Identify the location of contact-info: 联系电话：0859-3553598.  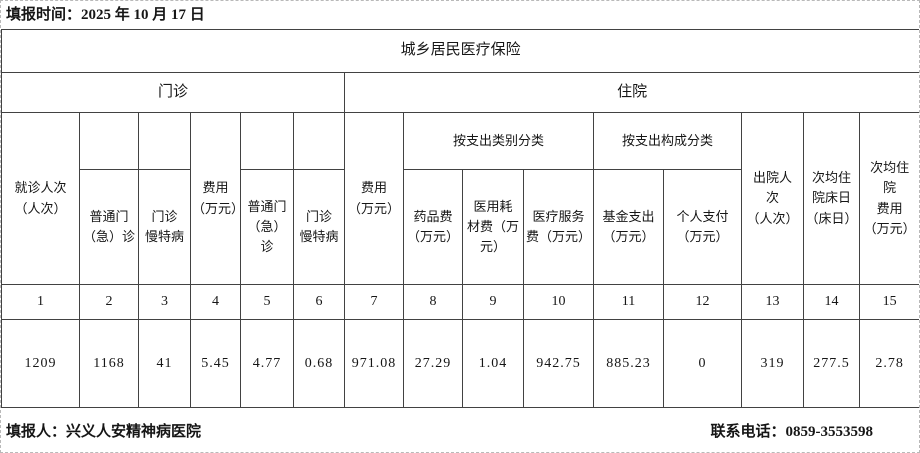
(791, 430).